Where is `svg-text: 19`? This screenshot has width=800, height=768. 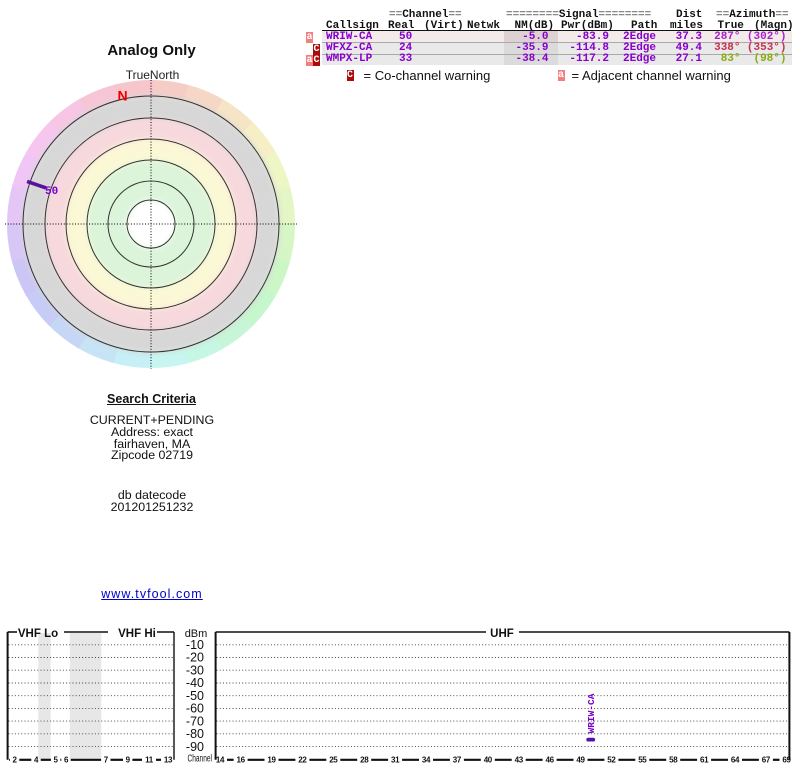
svg-text: 19 is located at coordinates (271, 760).